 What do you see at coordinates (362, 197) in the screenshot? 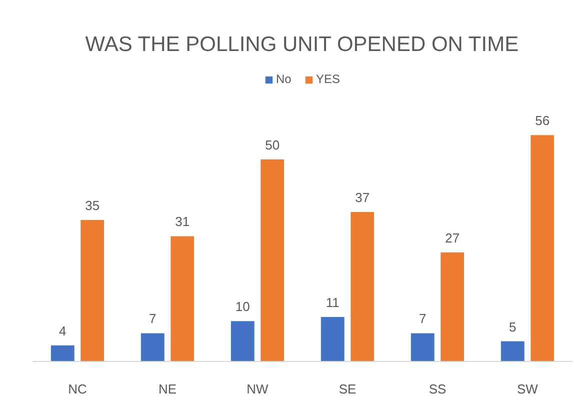
I see `data-label: 37` at bounding box center [362, 197].